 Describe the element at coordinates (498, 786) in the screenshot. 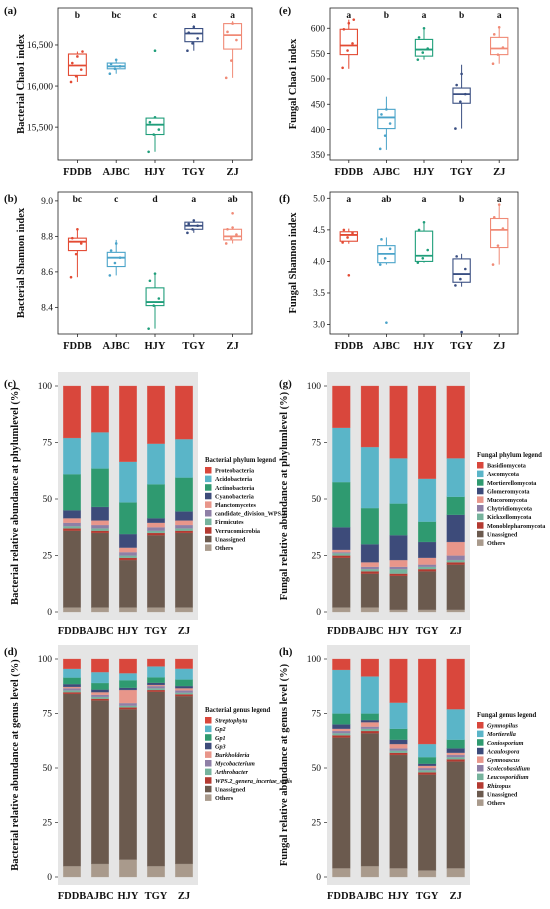

I see `legend-label-h: Rhizopus` at that location.